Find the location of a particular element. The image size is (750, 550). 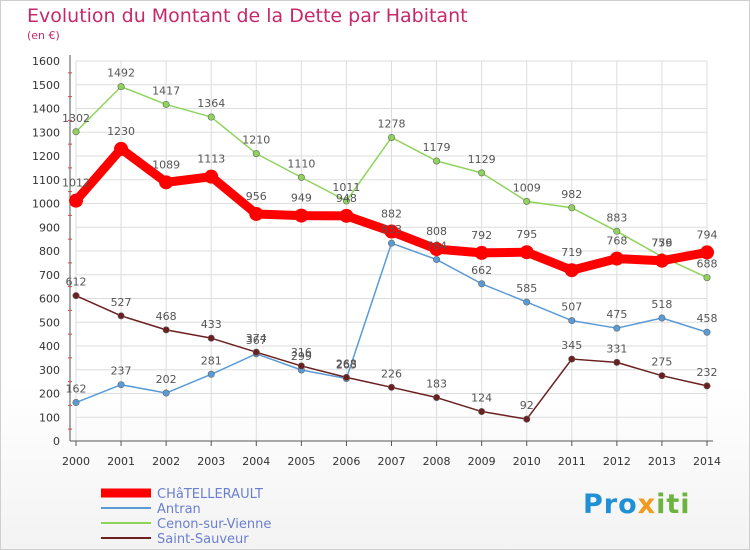

series-3-label-2: 468 is located at coordinates (166, 316).